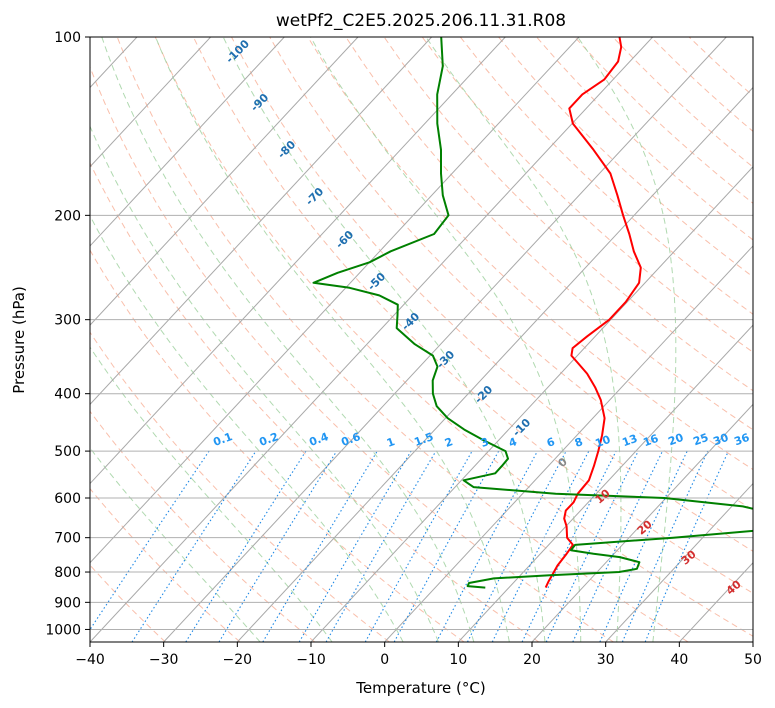 This screenshot has width=775, height=708. What do you see at coordinates (350, 439) in the screenshot?
I see `mixing-ratio-label: 0.6` at bounding box center [350, 439].